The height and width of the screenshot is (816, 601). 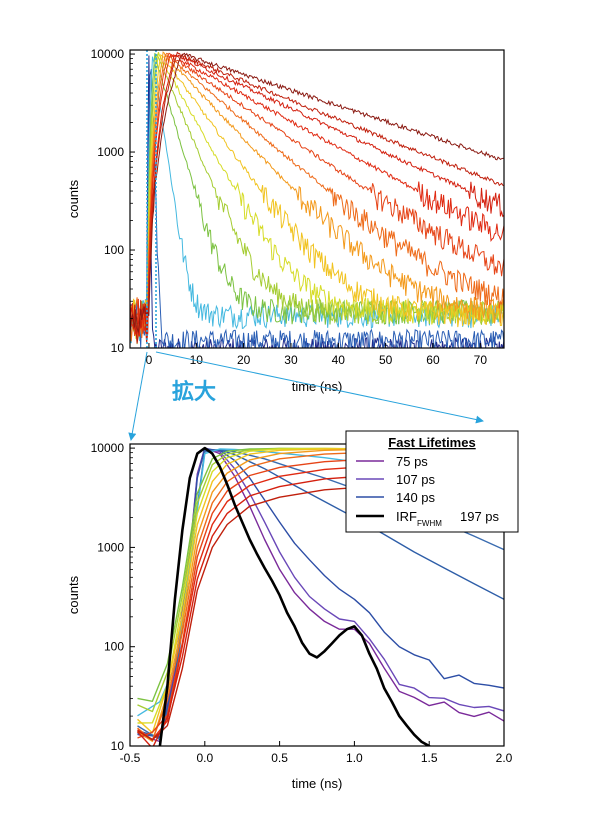 What do you see at coordinates (416, 479) in the screenshot?
I see `legend-label: 107 ps` at bounding box center [416, 479].